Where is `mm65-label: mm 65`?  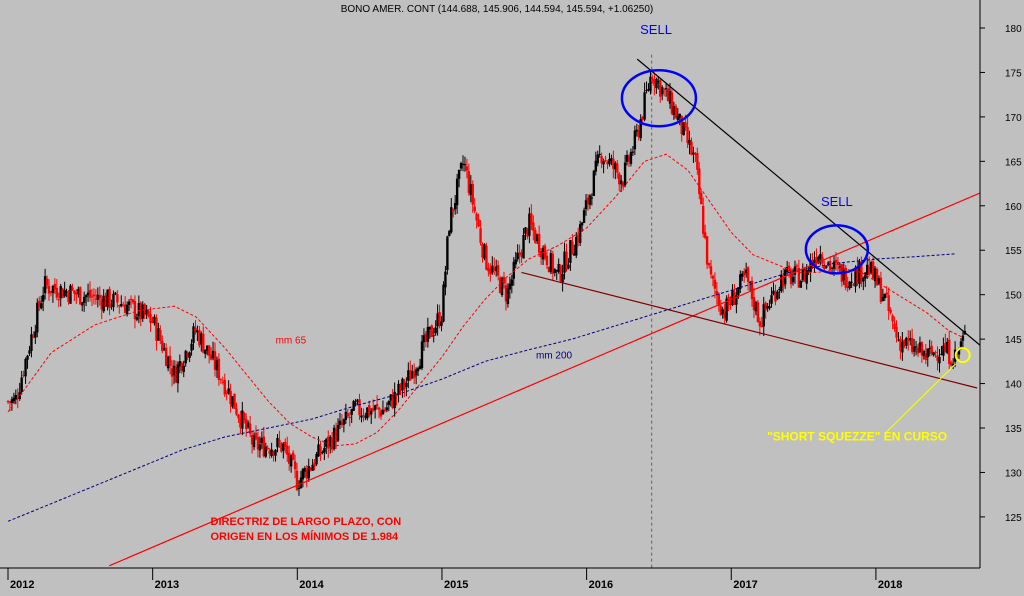 mm65-label: mm 65 is located at coordinates (291, 341).